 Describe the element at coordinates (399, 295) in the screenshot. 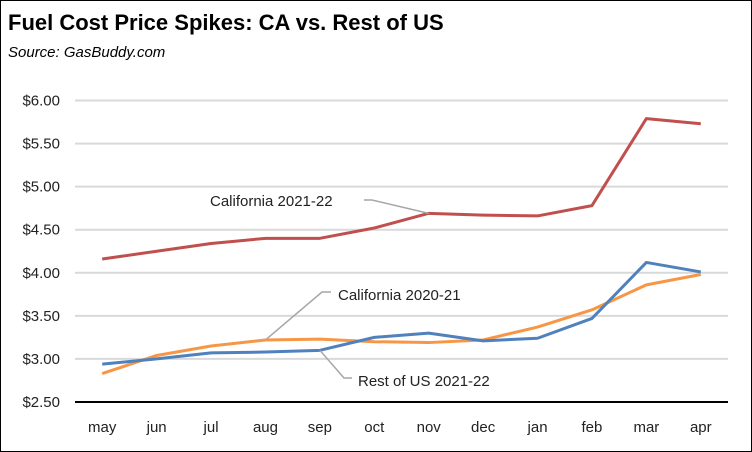

I see `annotation-label: California 2020-21` at that location.